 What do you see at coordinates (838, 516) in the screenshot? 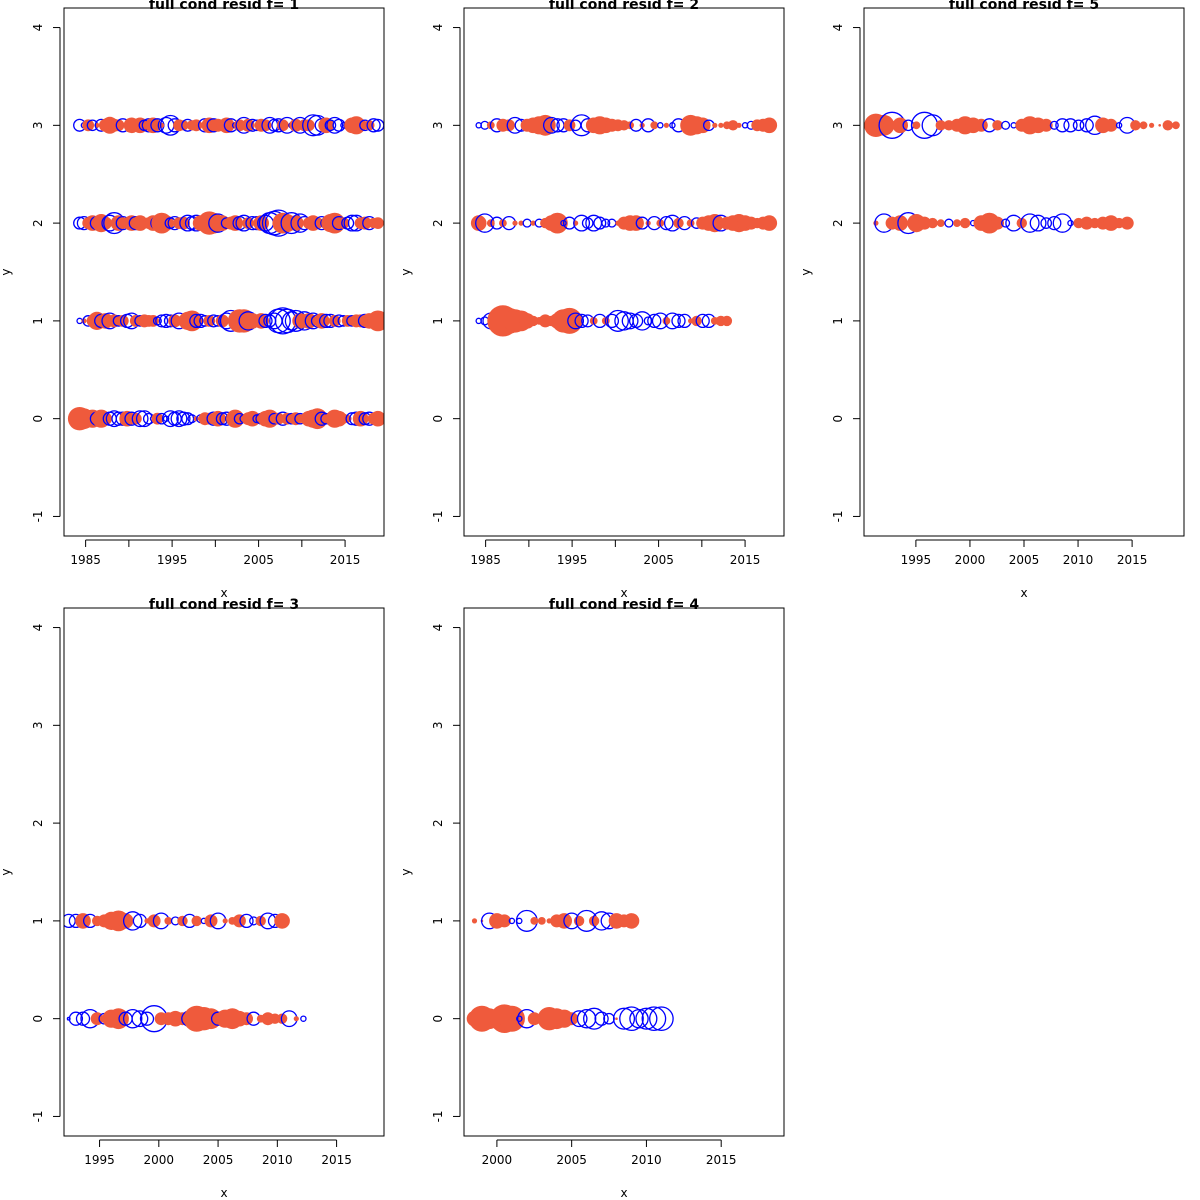
I see `y-tick-label: -1` at bounding box center [838, 516].